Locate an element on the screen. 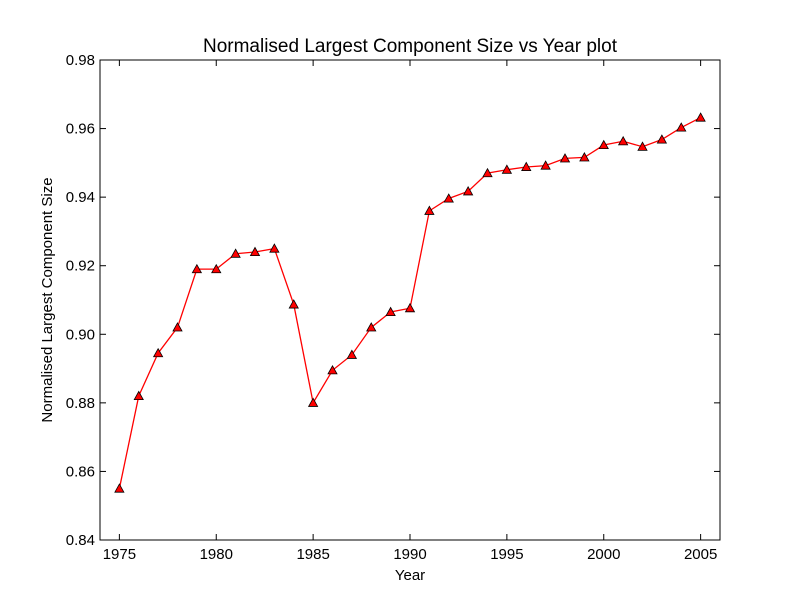  x-axis-label: Year is located at coordinates (410, 575).